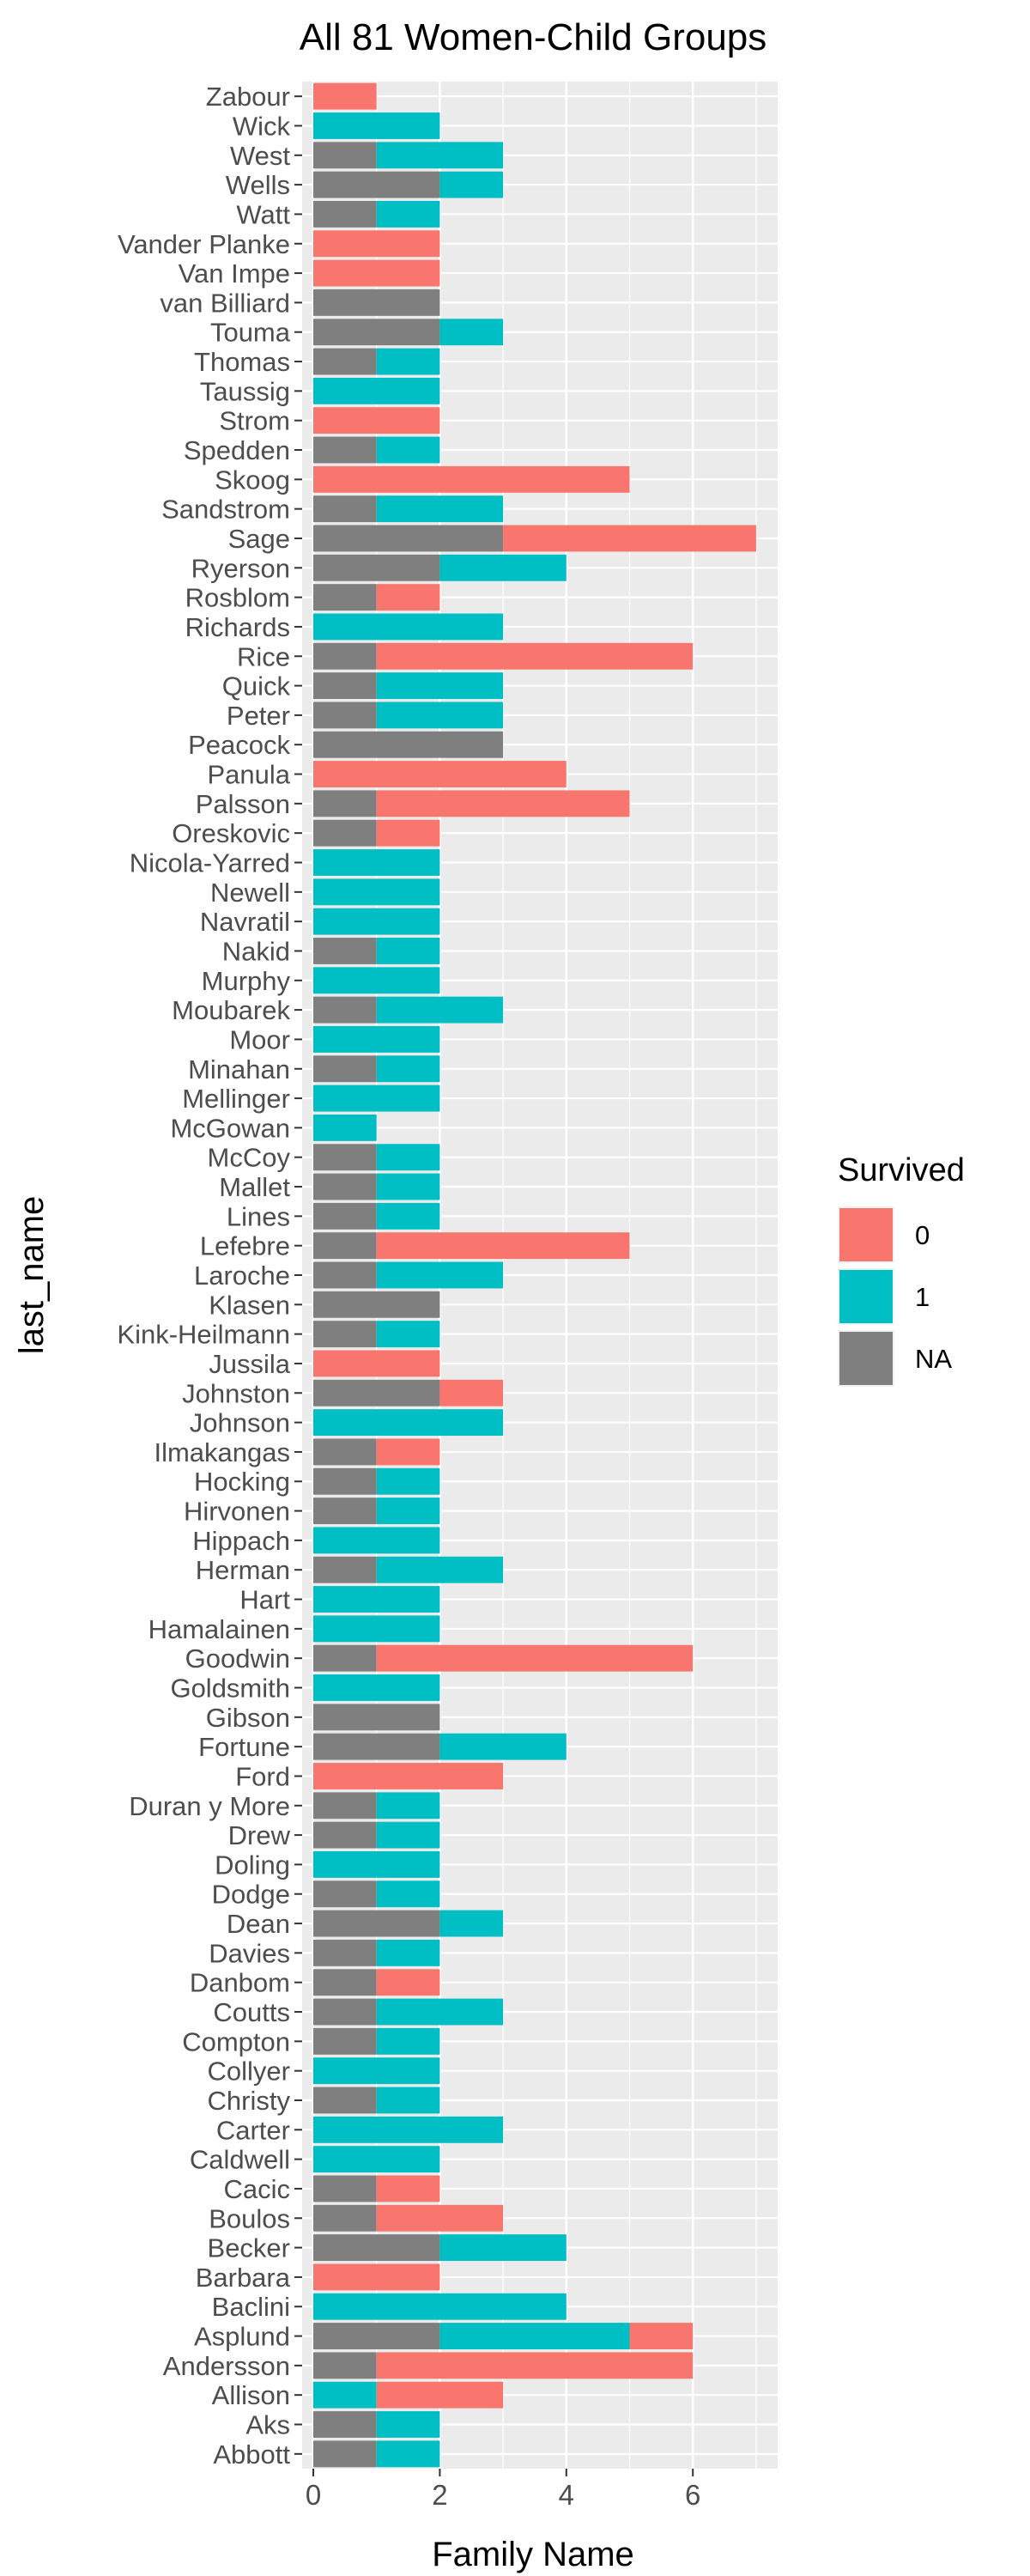 The width and height of the screenshot is (1030, 2576). What do you see at coordinates (254, 421) in the screenshot?
I see `y-tick-label: Strom` at bounding box center [254, 421].